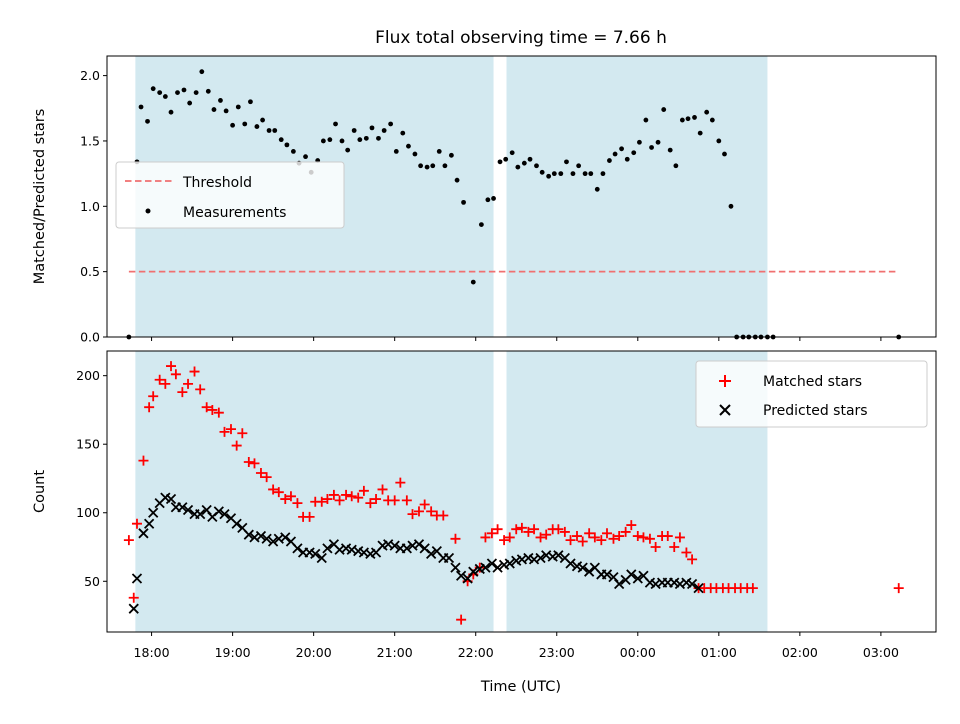 The height and width of the screenshot is (724, 960). Describe the element at coordinates (88, 375) in the screenshot. I see `y-tick-label: 200` at that location.